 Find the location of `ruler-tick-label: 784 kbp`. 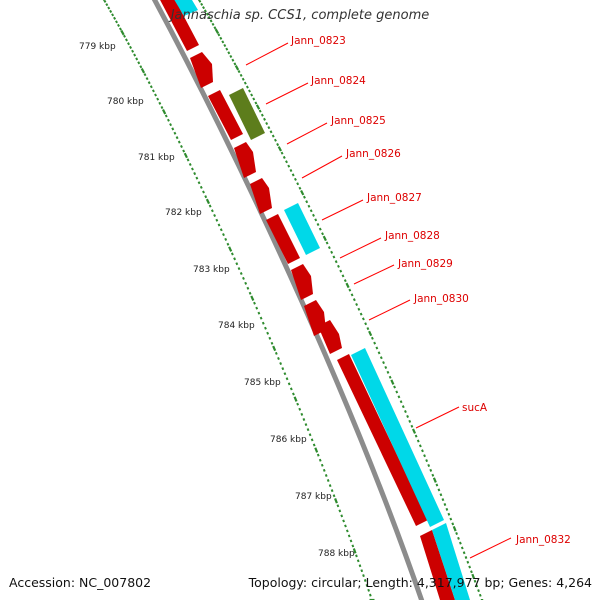

ruler-tick-label: 784 kbp is located at coordinates (236, 326).